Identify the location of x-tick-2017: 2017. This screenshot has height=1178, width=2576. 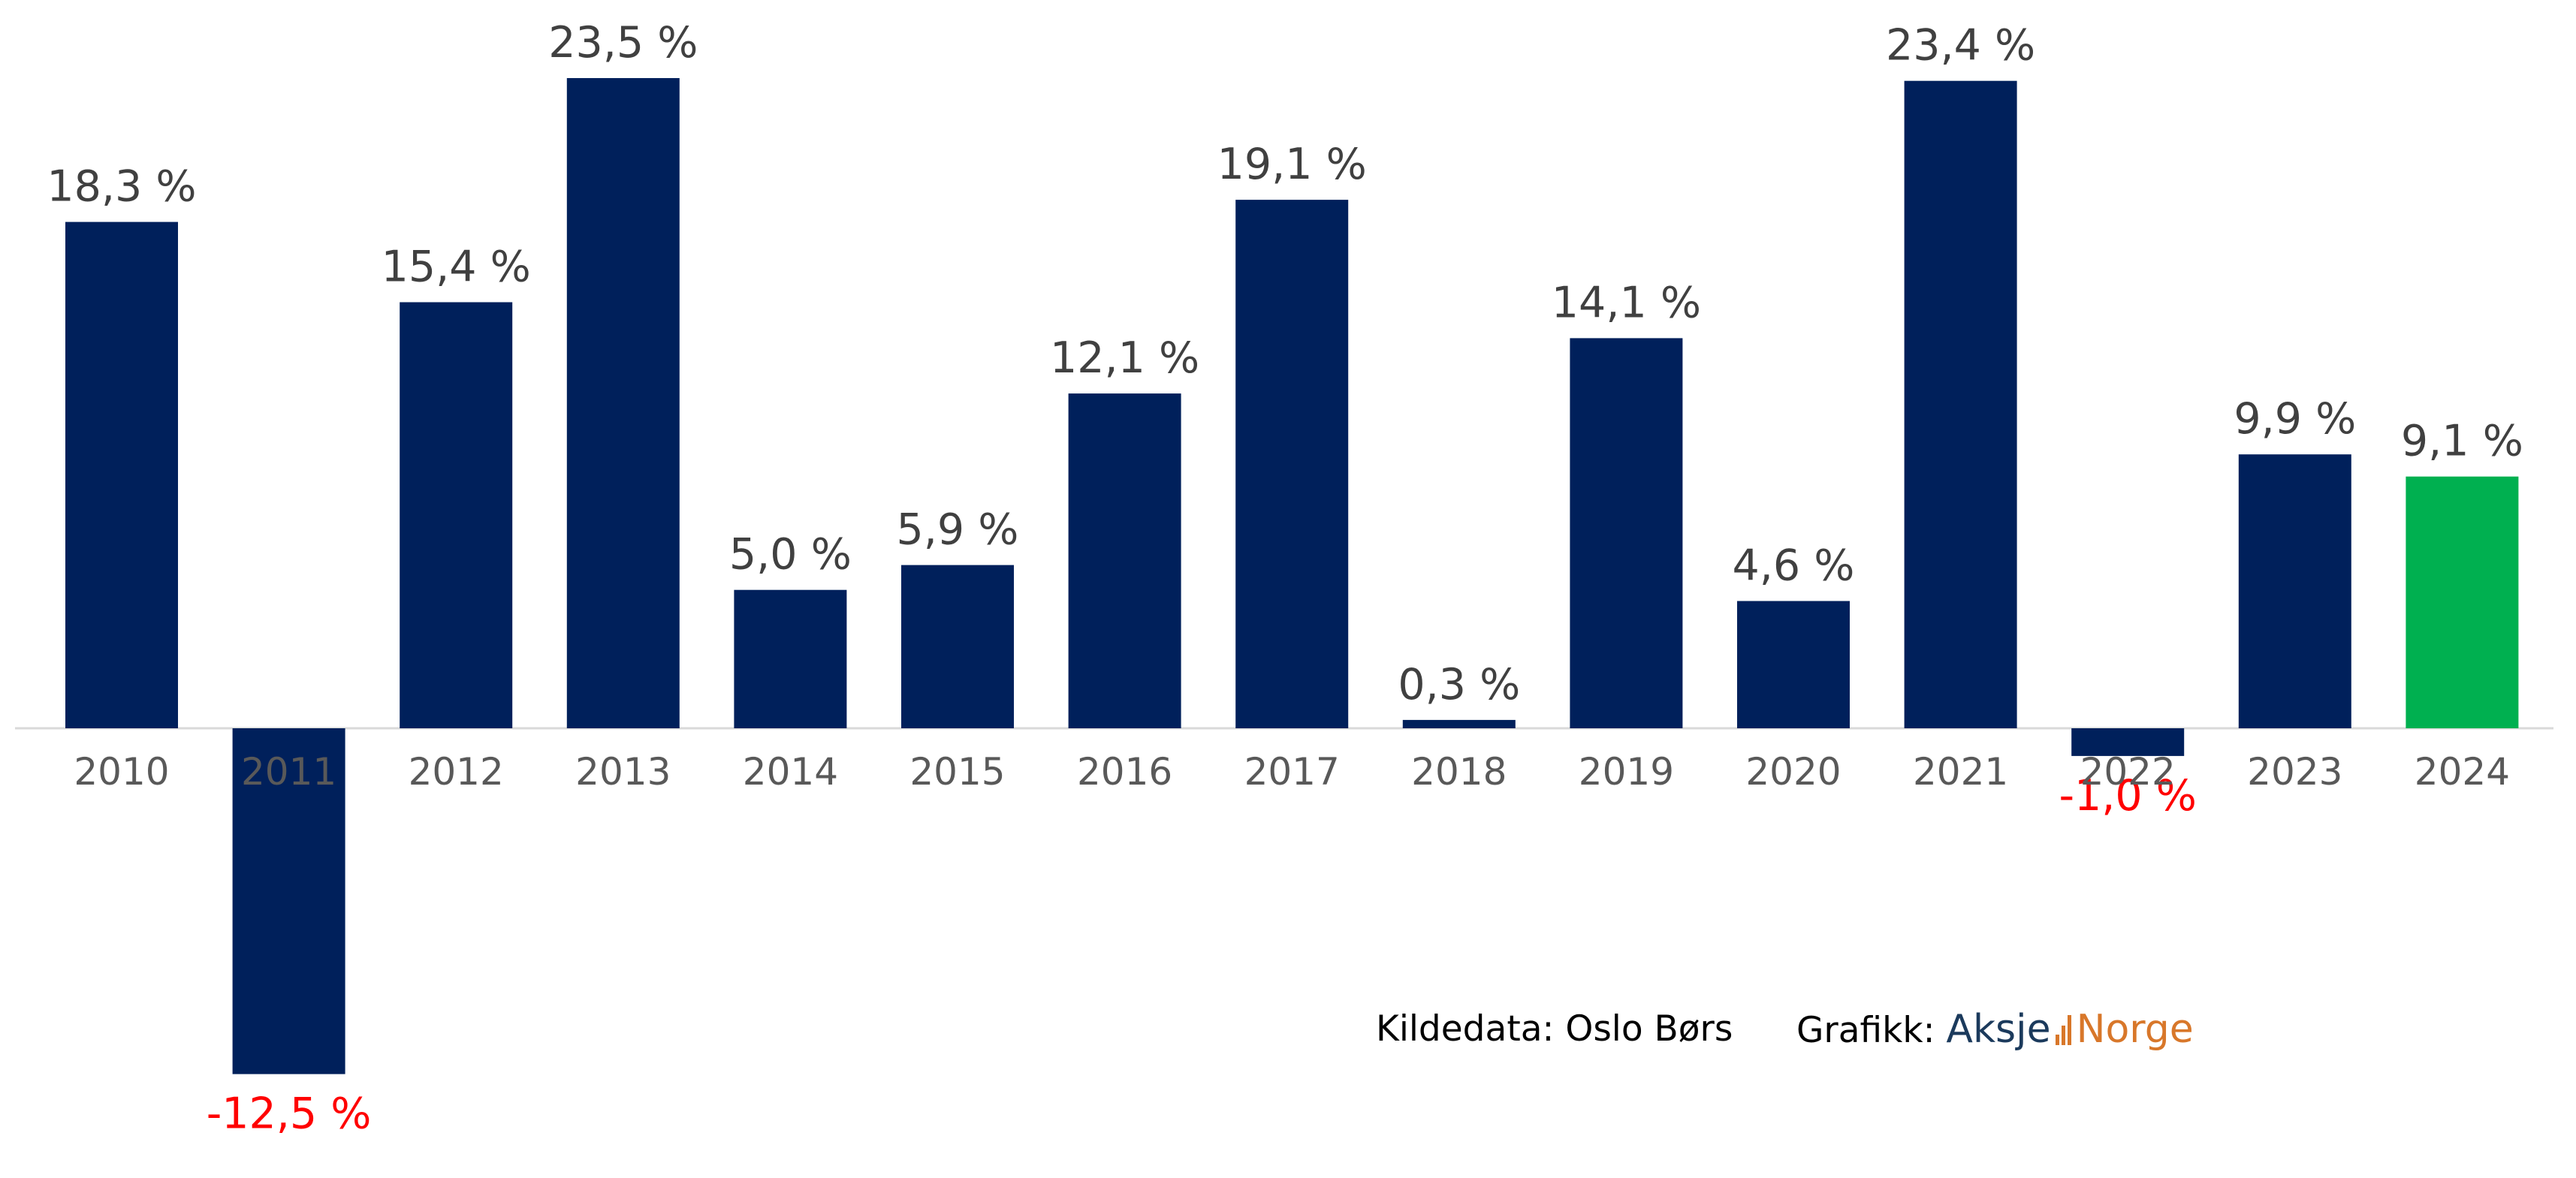
(1292, 772).